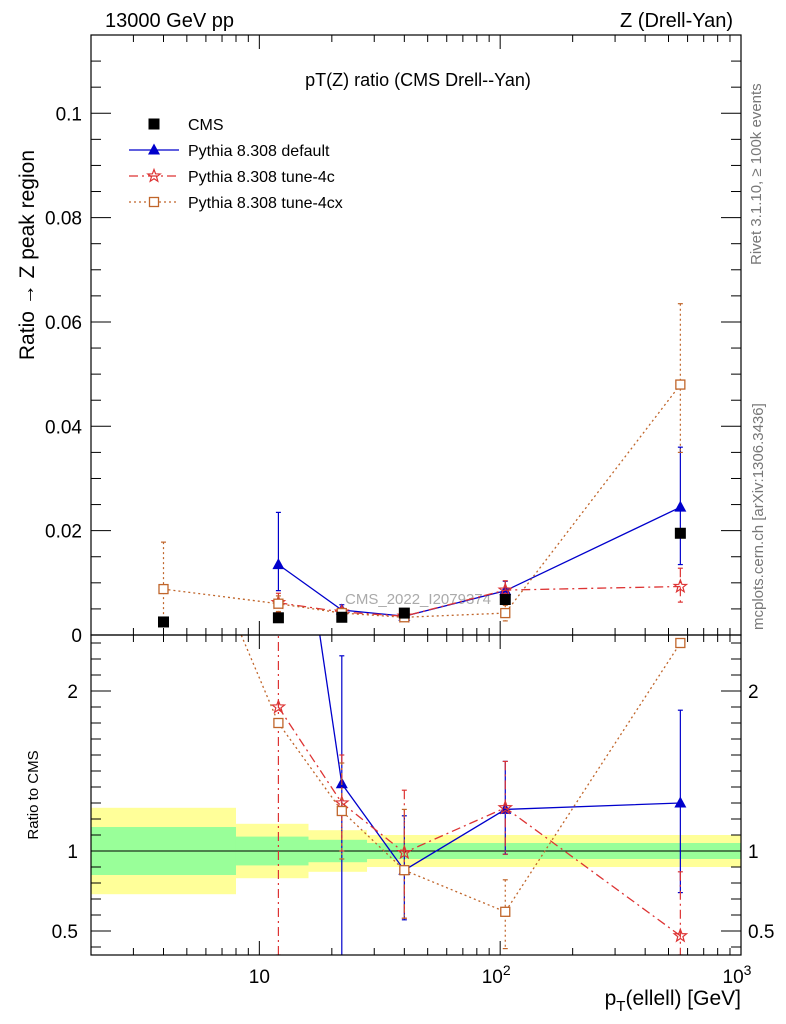 Image resolution: width=786 pixels, height=1024 pixels. Describe the element at coordinates (753, 852) in the screenshot. I see `ratio-y-tick-label-right: 1` at that location.